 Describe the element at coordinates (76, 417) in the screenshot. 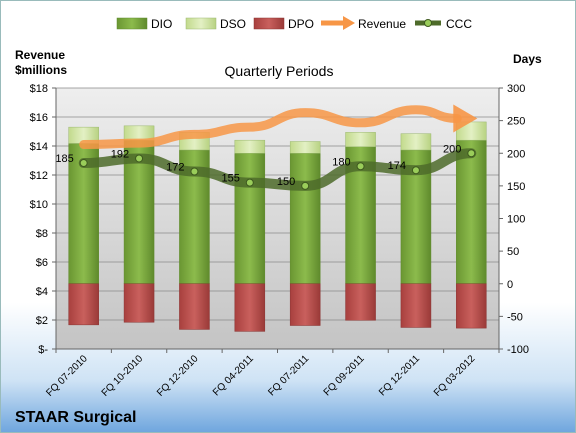

I see `company-name: STAAR Surgical` at that location.